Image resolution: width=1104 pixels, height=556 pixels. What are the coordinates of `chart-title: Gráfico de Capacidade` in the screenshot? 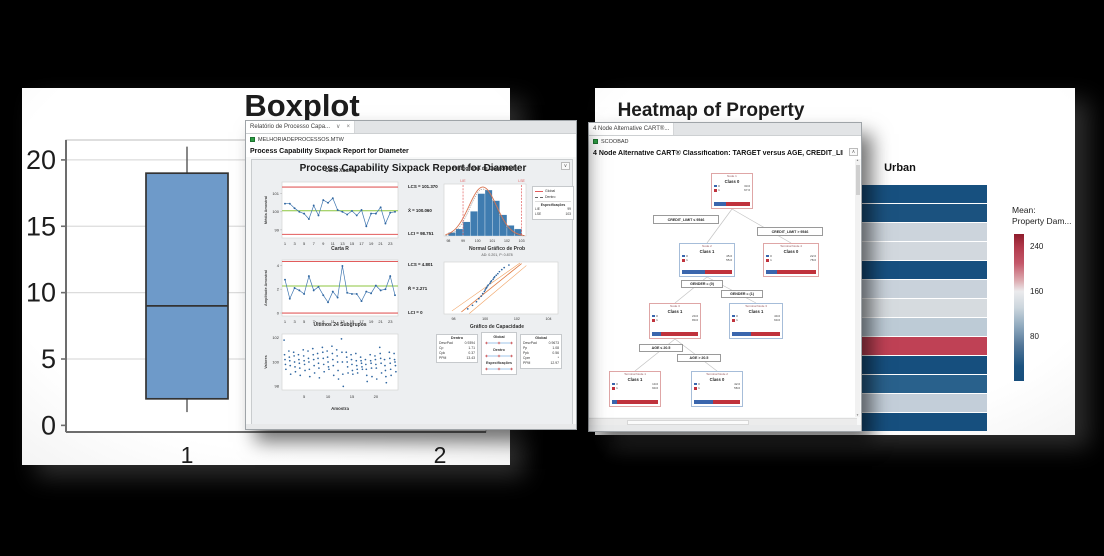 It's located at (497, 327).